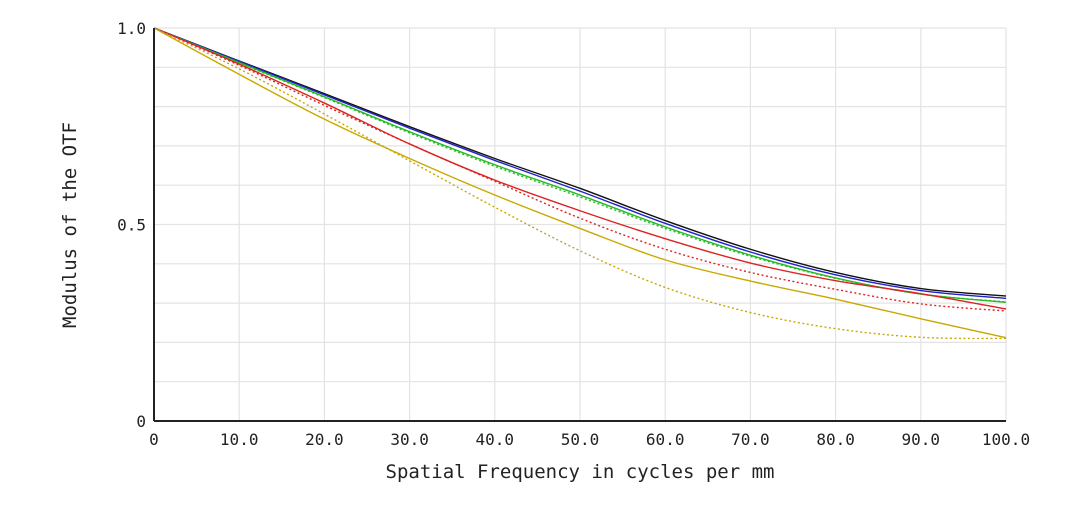 The width and height of the screenshot is (1080, 517). I want to click on x-tick-label: 20.0, so click(324, 439).